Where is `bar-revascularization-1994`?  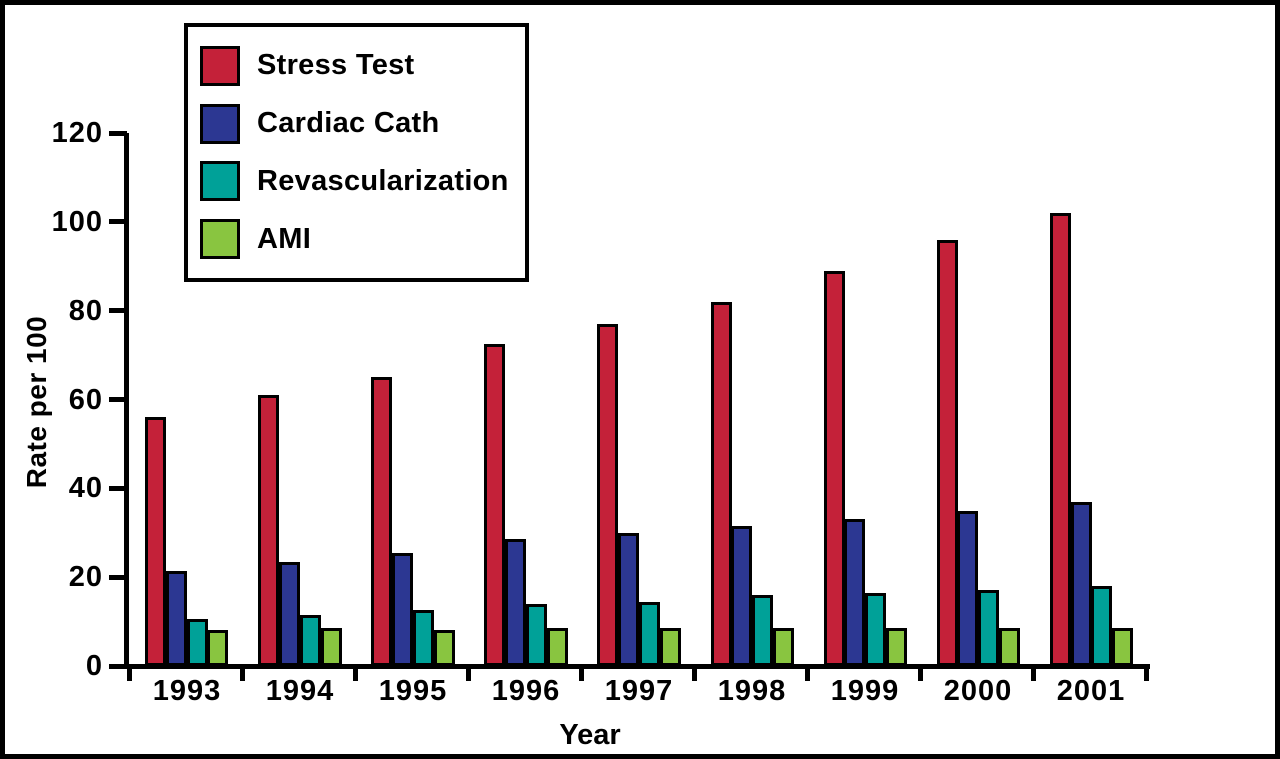
bar-revascularization-1994 is located at coordinates (310, 640).